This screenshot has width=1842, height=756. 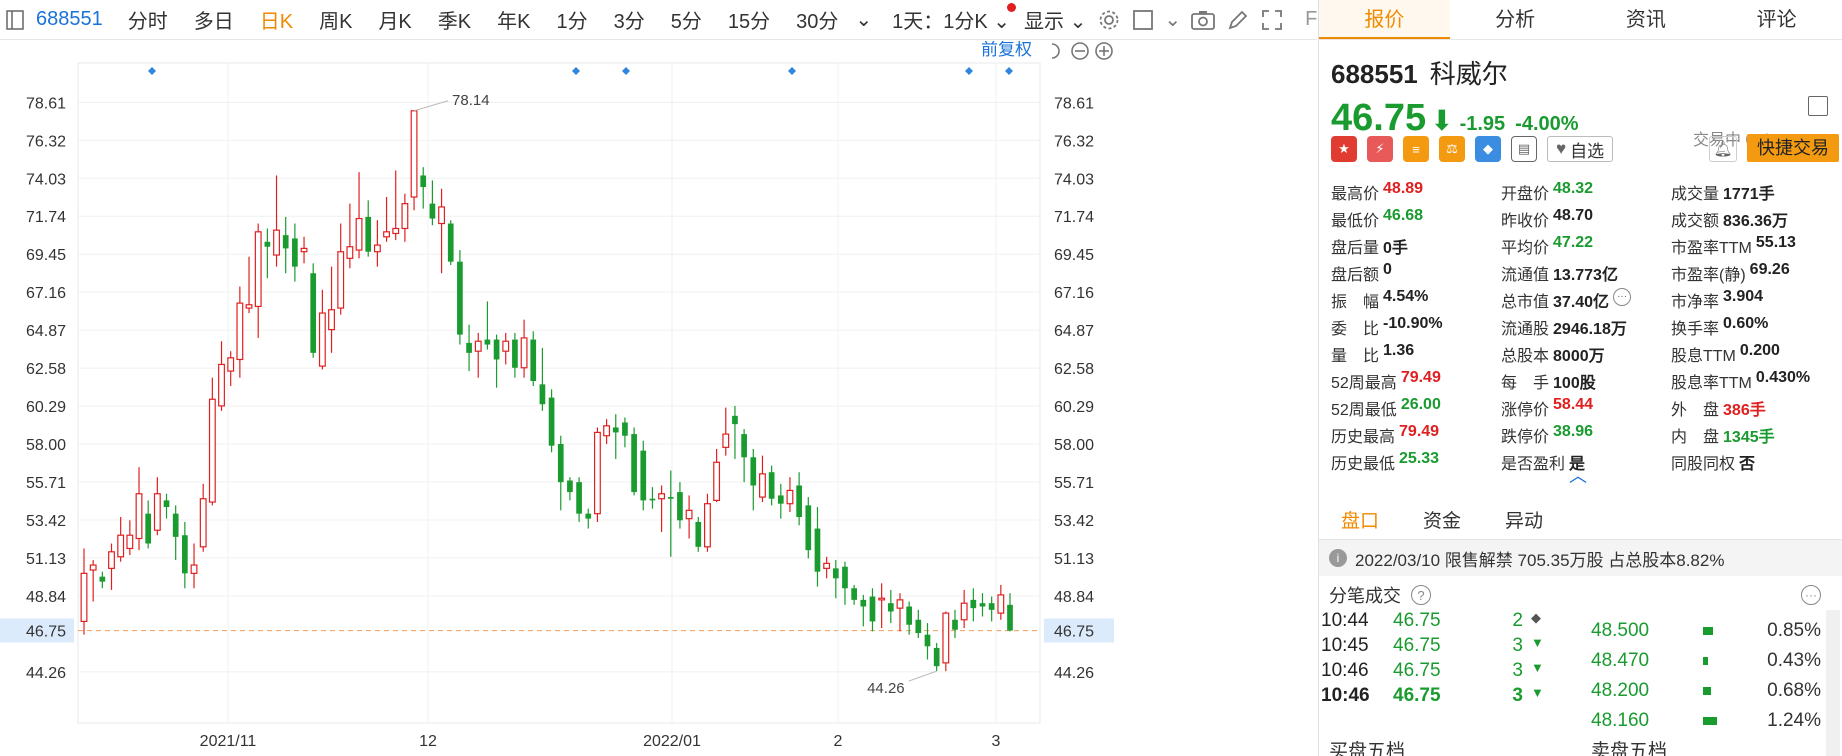 I want to click on range-select: 1天：1分K ⌄, so click(x=951, y=18).